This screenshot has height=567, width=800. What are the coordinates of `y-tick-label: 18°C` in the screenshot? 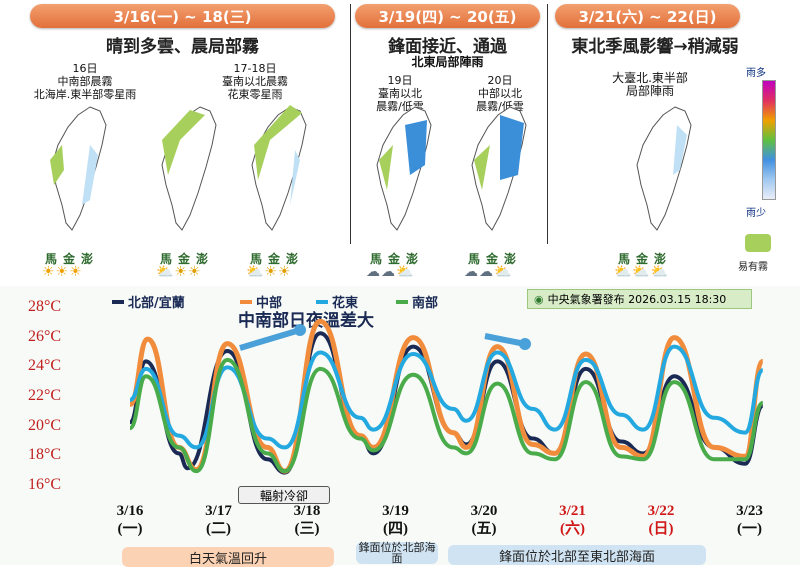 It's located at (45, 455).